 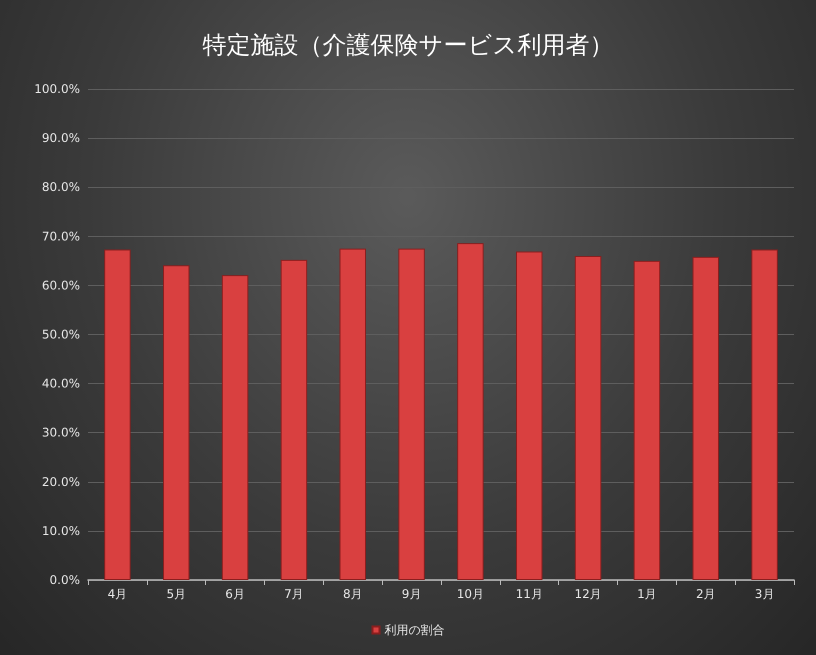 What do you see at coordinates (61, 236) in the screenshot?
I see `y-tick-label: 70.0%` at bounding box center [61, 236].